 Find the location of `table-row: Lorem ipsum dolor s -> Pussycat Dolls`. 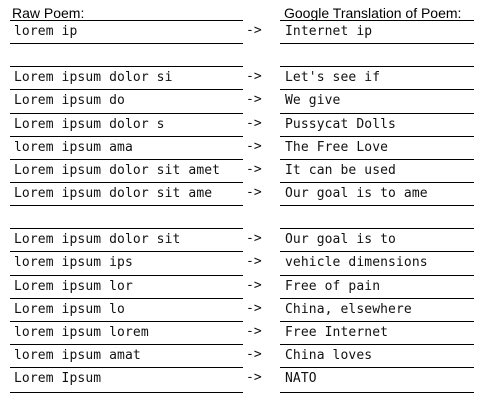

table-row: Lorem ipsum dolor s -> Pussycat Dolls is located at coordinates (241, 124).